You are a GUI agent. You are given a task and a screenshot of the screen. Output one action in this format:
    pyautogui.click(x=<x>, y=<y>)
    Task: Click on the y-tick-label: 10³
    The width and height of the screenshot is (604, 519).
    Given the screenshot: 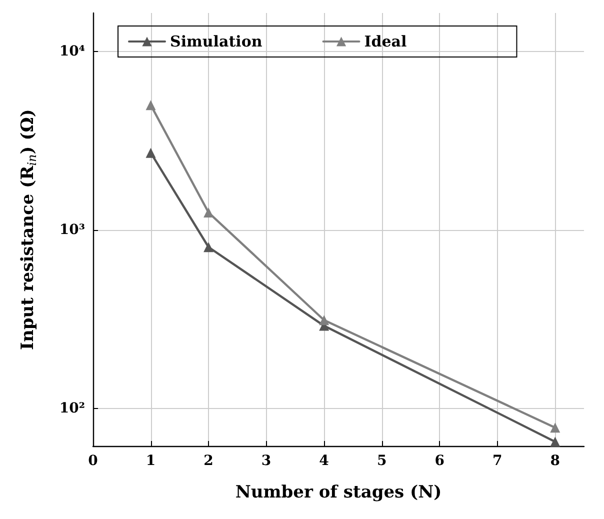 What is the action you would take?
    pyautogui.click(x=72, y=230)
    